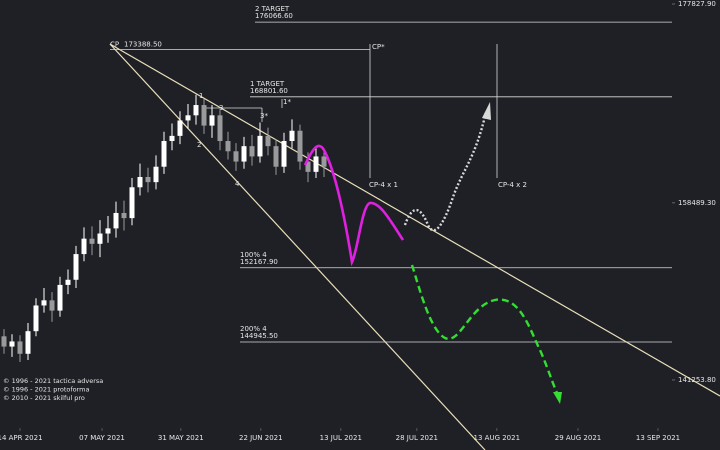  I want to click on x-tick-label: 13 SEP 2021, so click(658, 438).